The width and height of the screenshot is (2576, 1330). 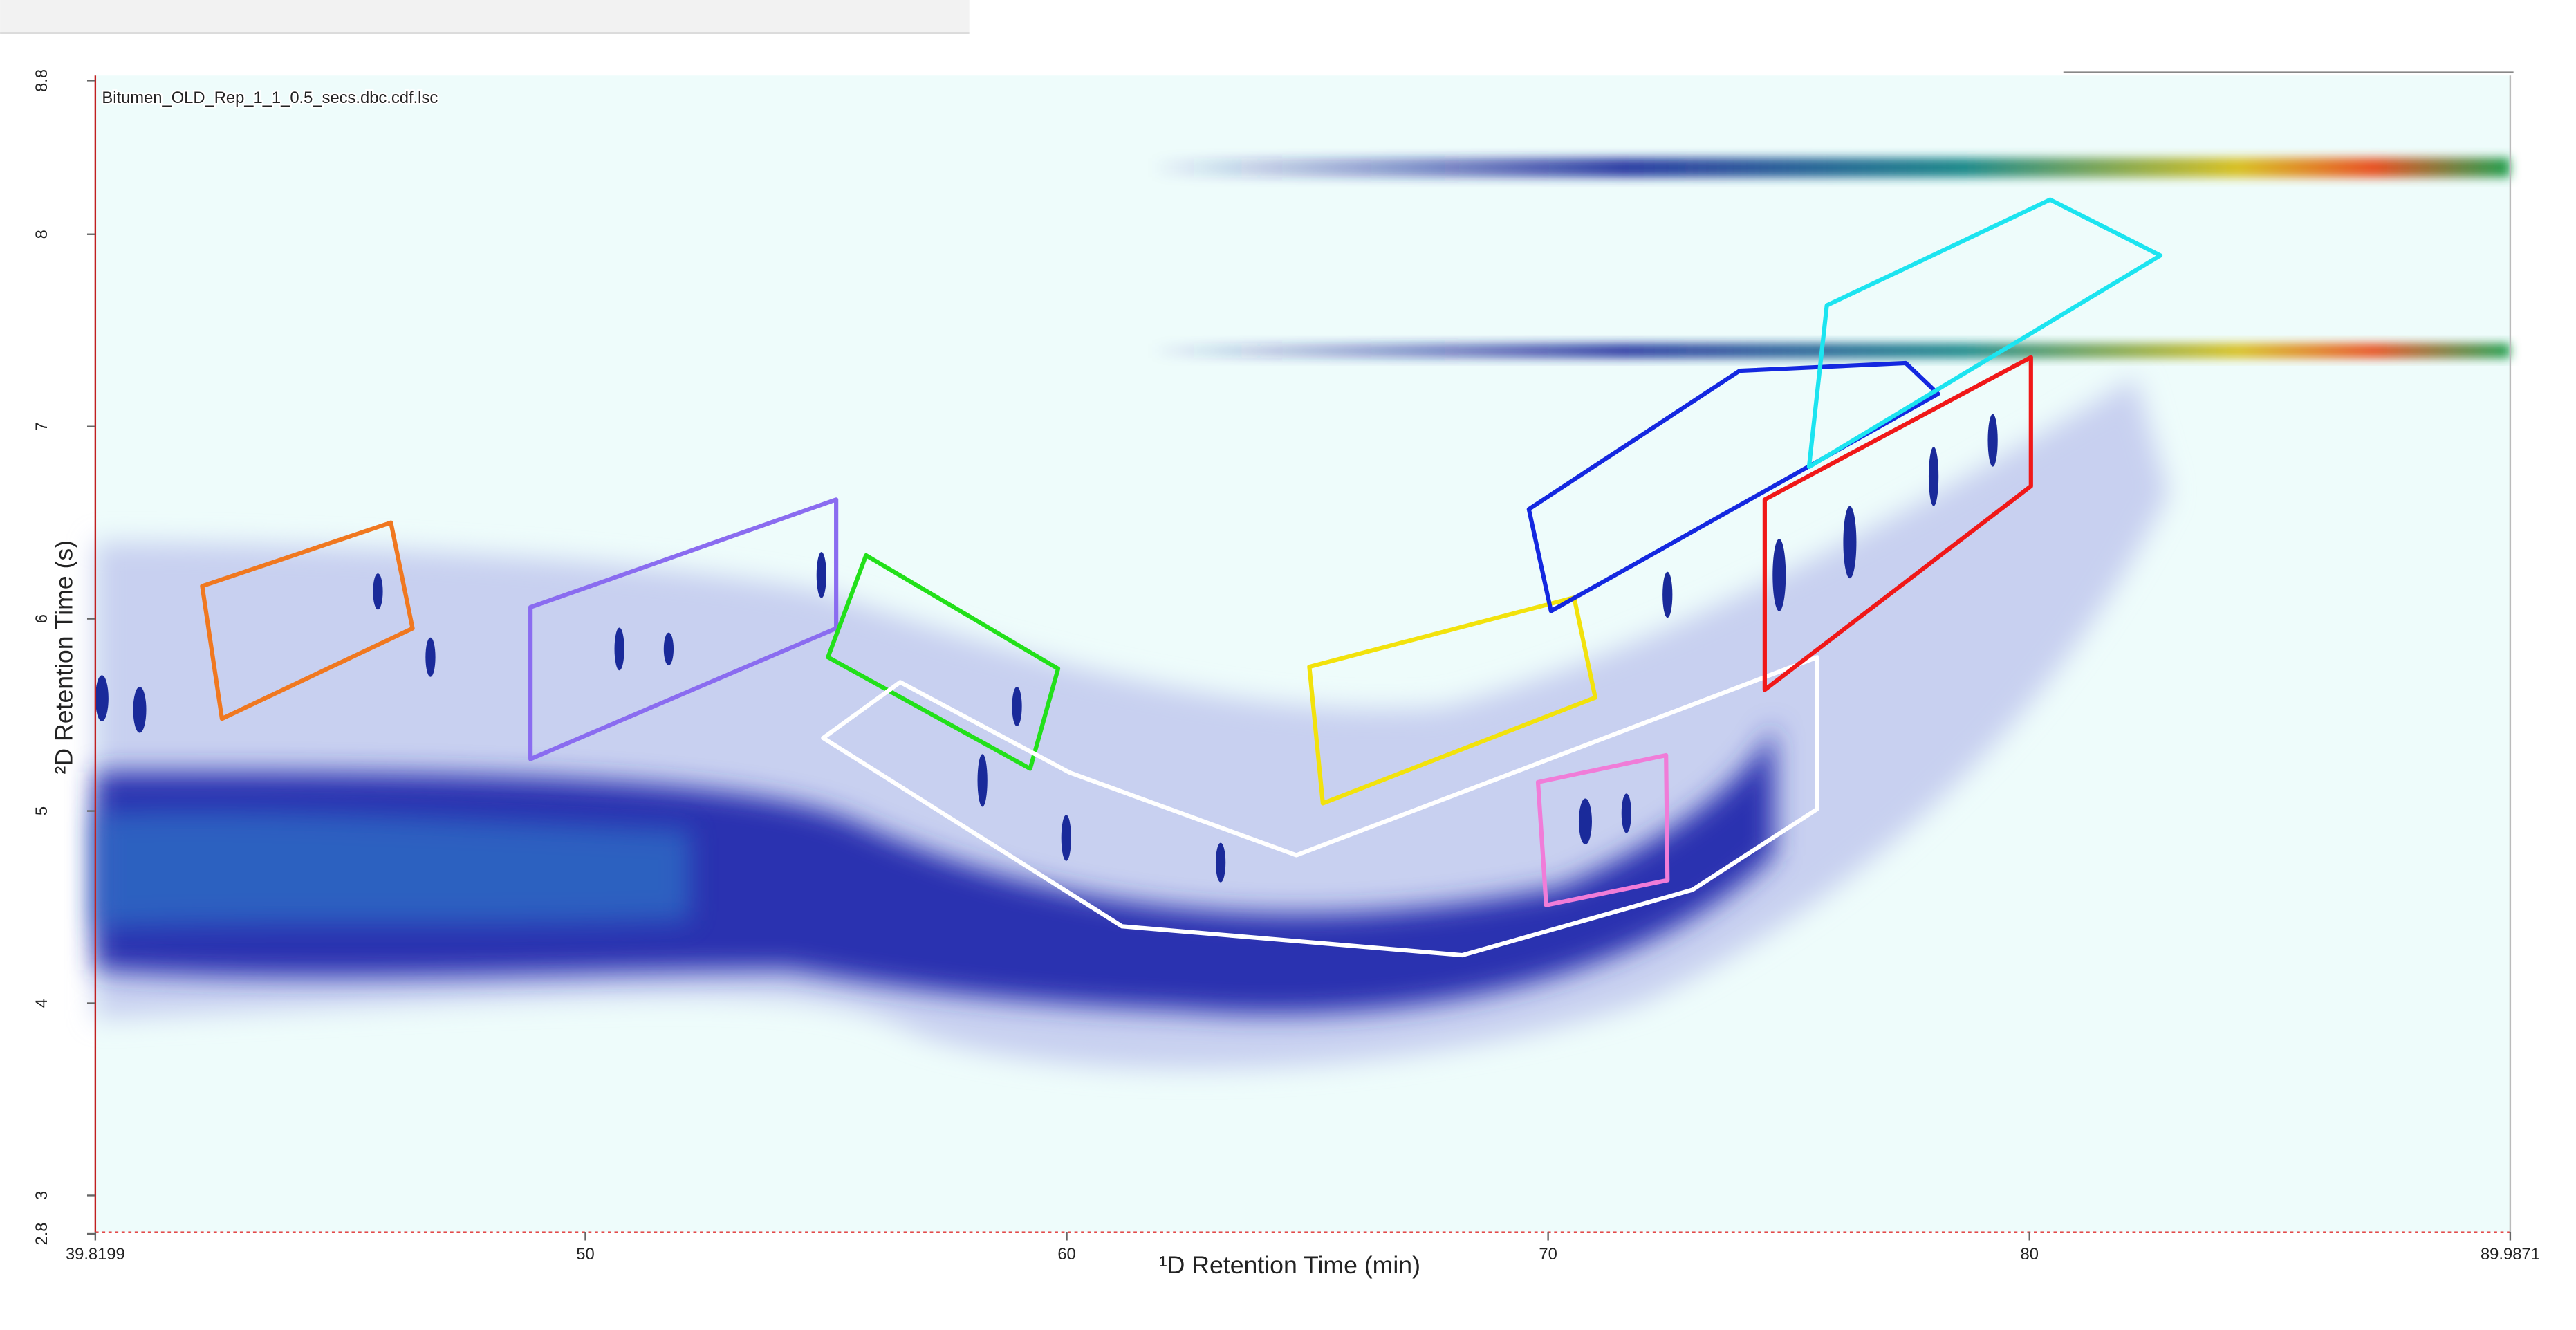 What do you see at coordinates (1066, 1254) in the screenshot?
I see `x-tick-label: 60` at bounding box center [1066, 1254].